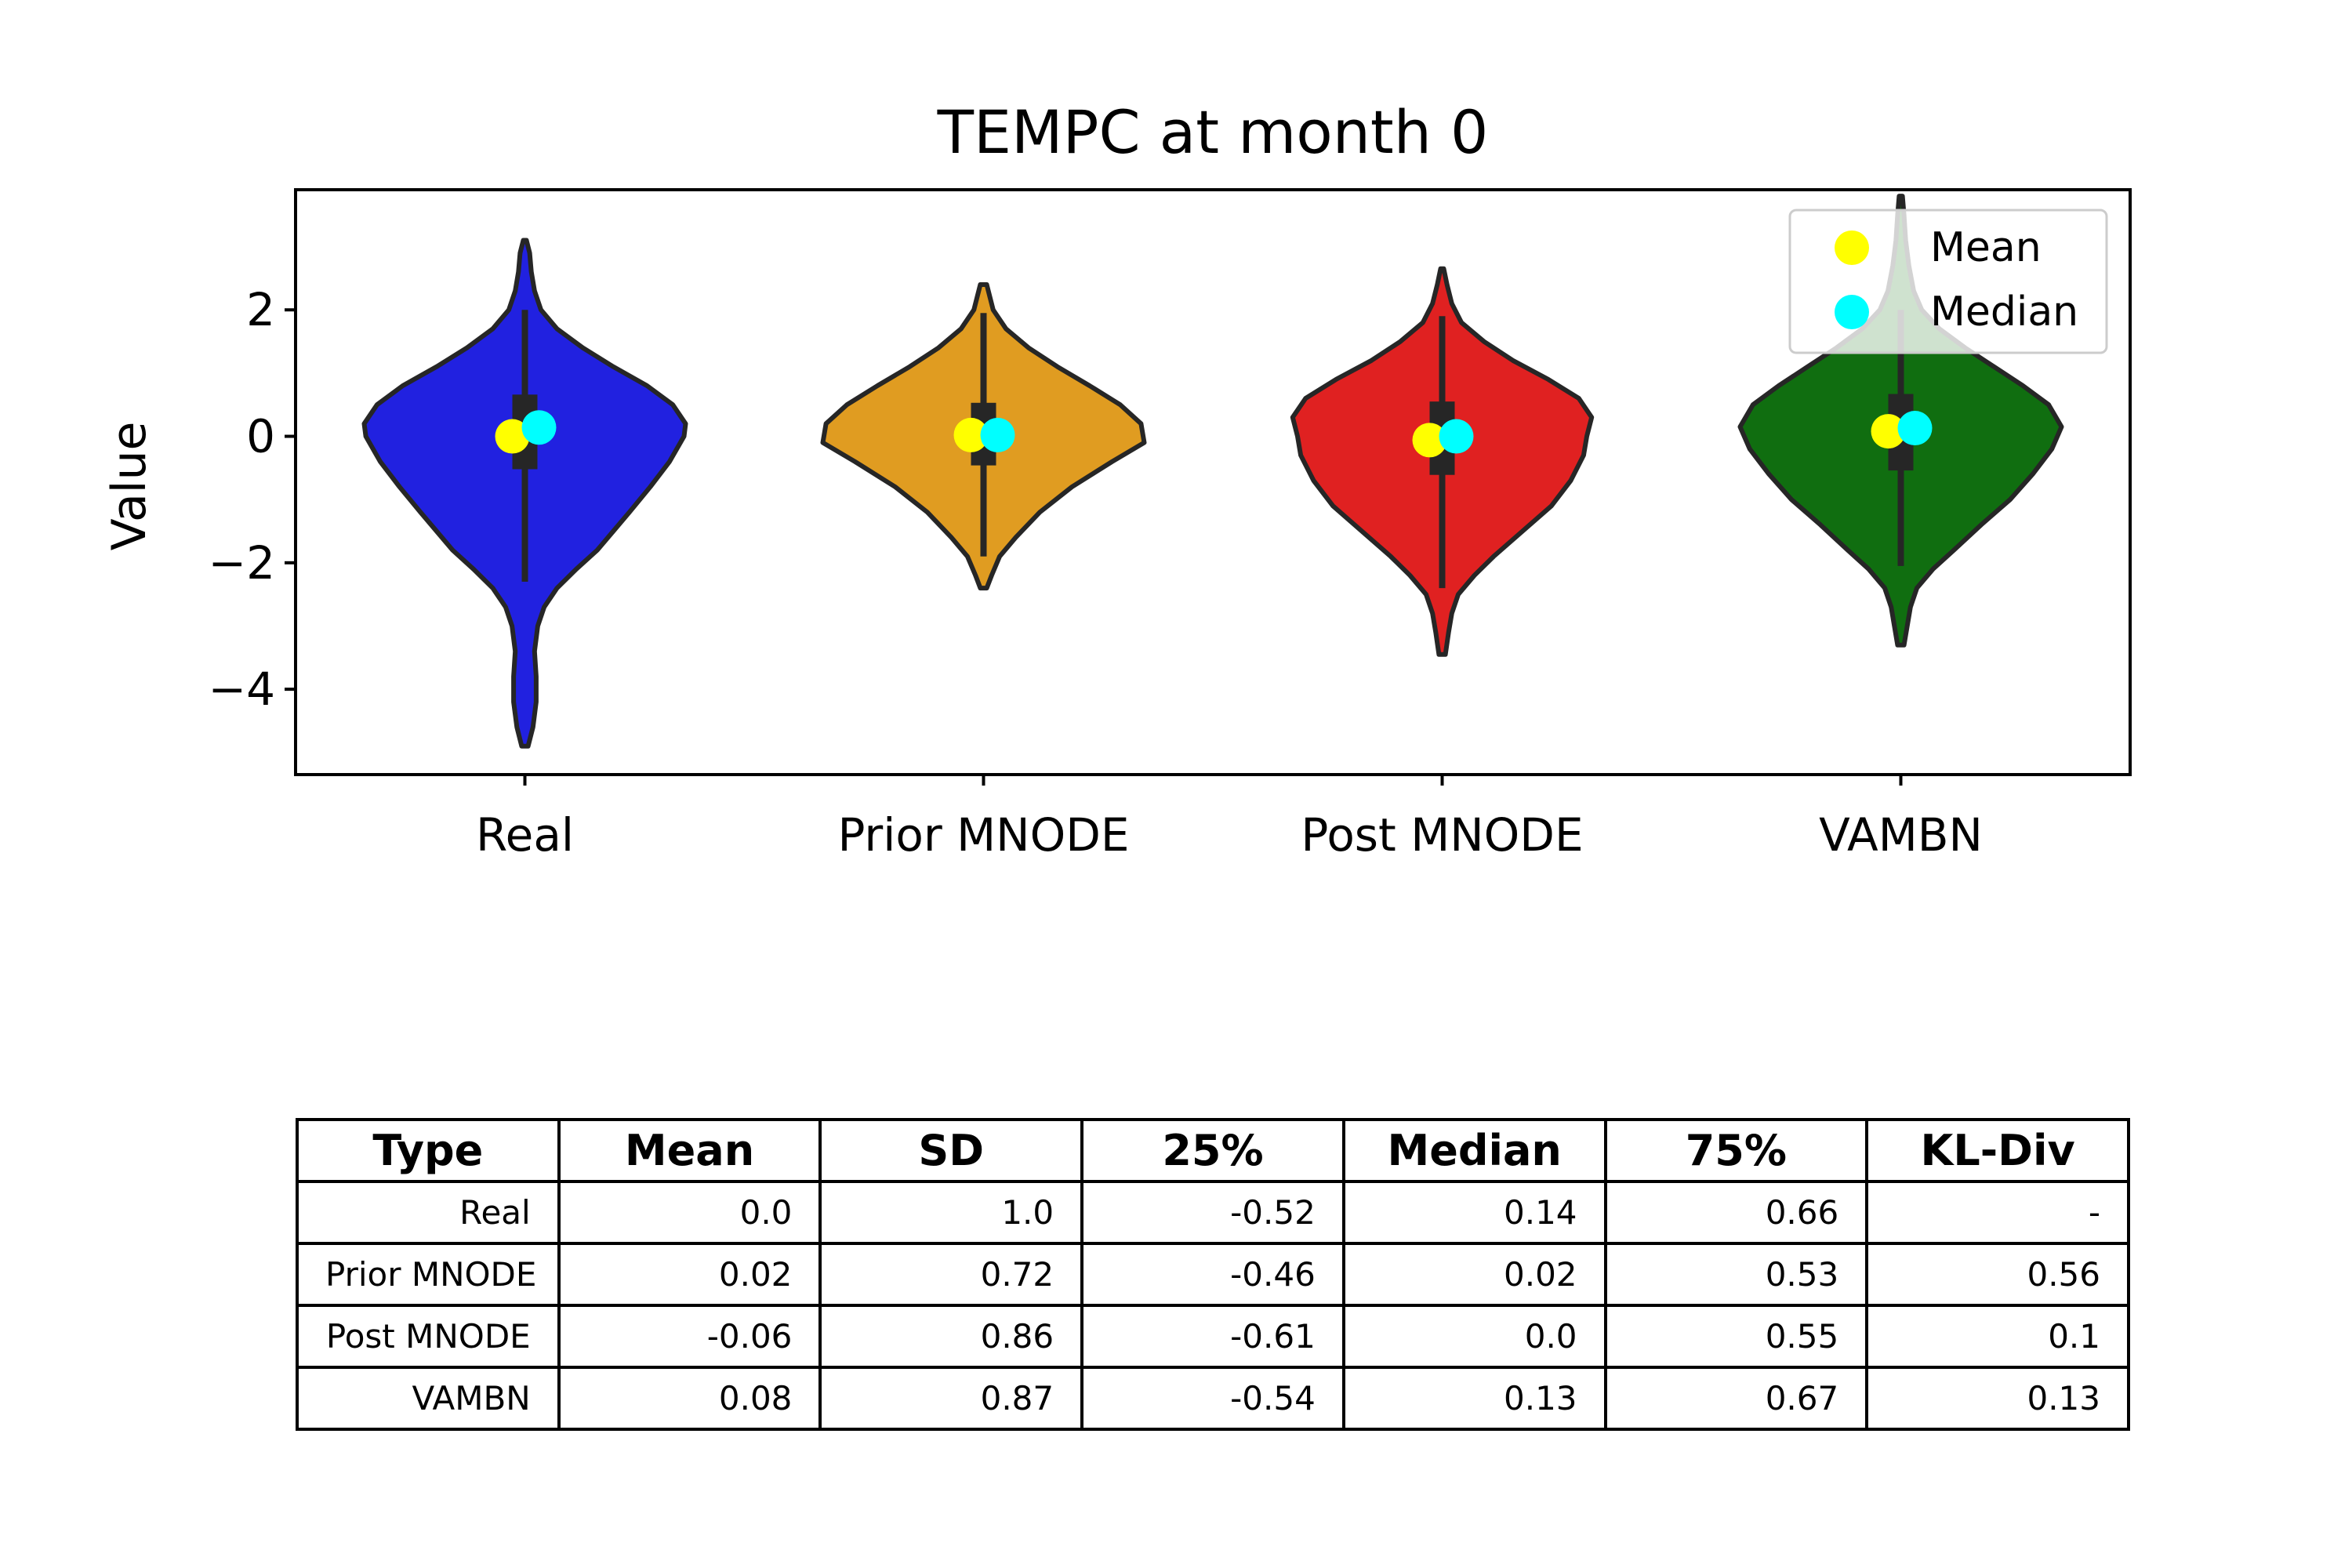 The image size is (2352, 1568). I want to click on table-cell: -0.06, so click(689, 1336).